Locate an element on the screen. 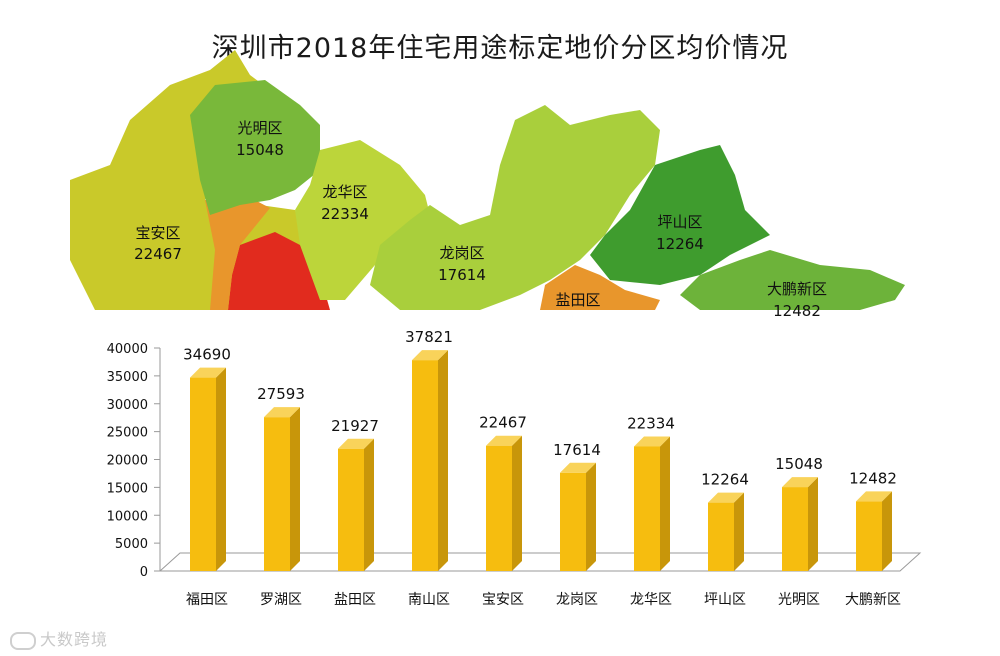 This screenshot has height=656, width=1000. map-region-longhua is located at coordinates (362, 220).